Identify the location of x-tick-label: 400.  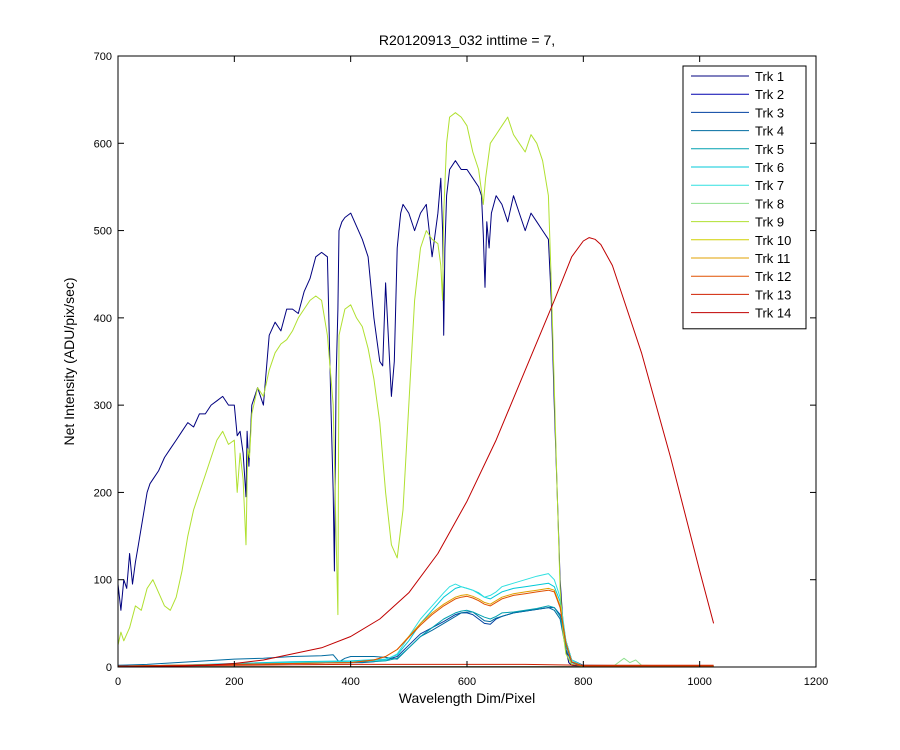
(350, 682).